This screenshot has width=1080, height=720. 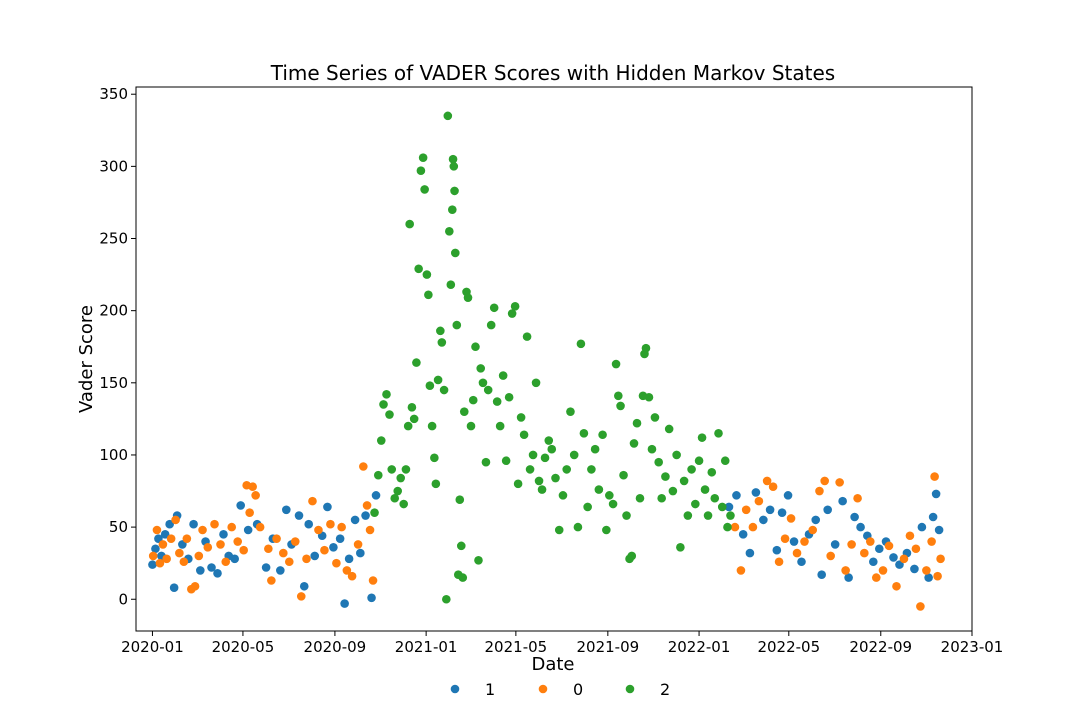 What do you see at coordinates (113, 383) in the screenshot?
I see `y-tick-label: 150` at bounding box center [113, 383].